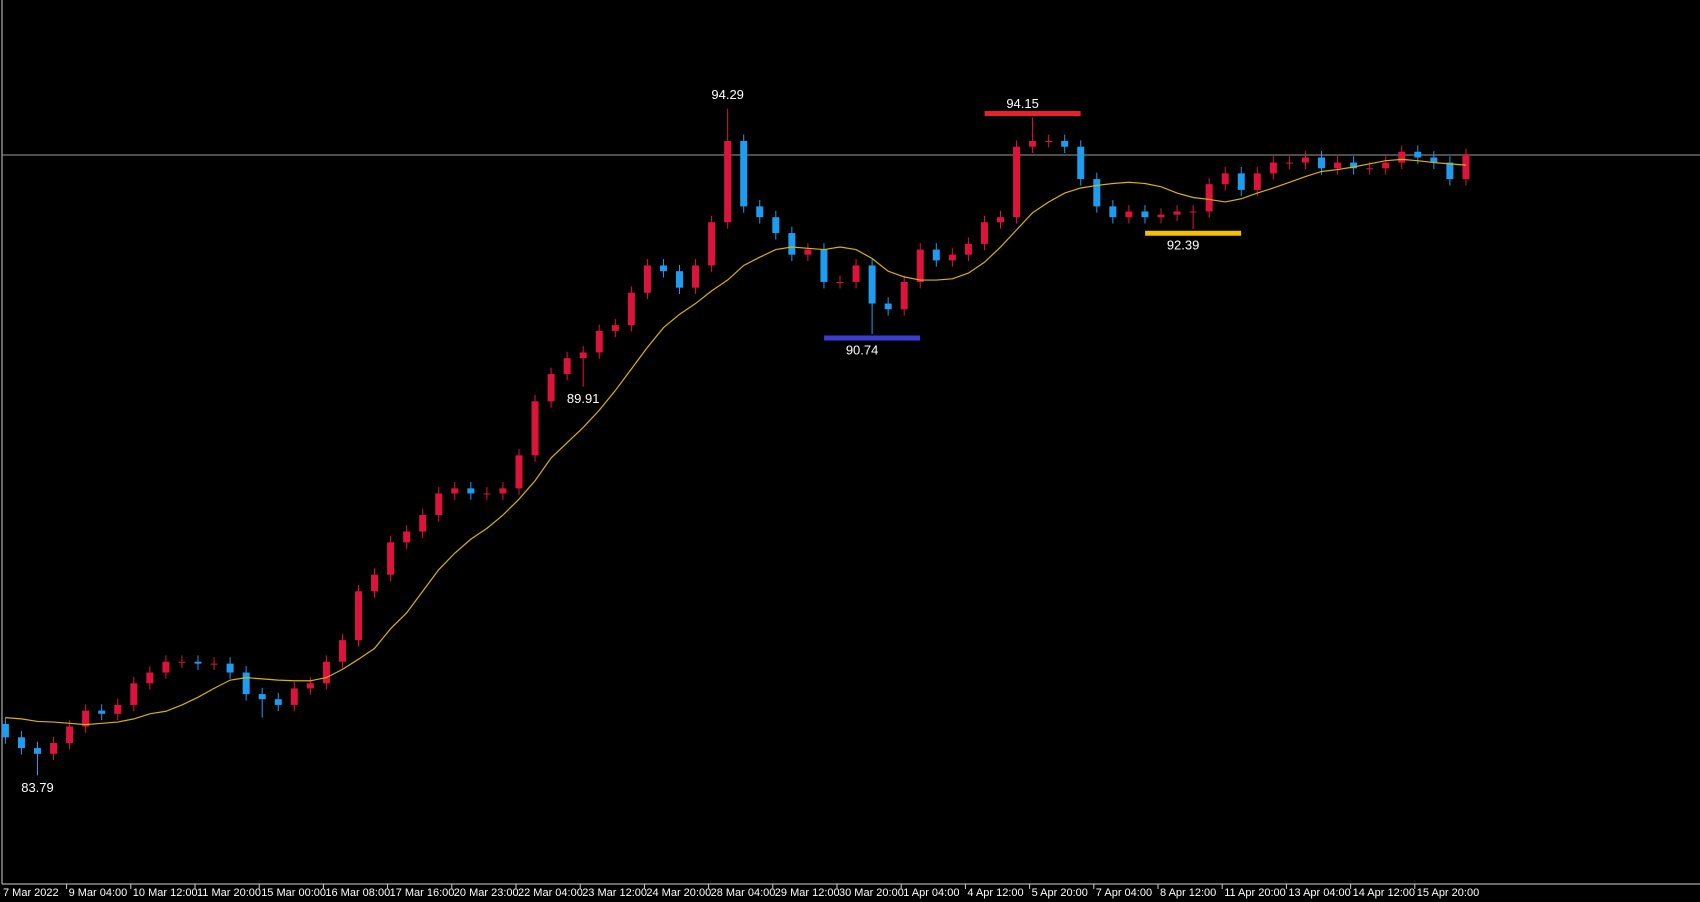  I want to click on x-tick-label: 15 Mar 00:00, so click(293, 893).